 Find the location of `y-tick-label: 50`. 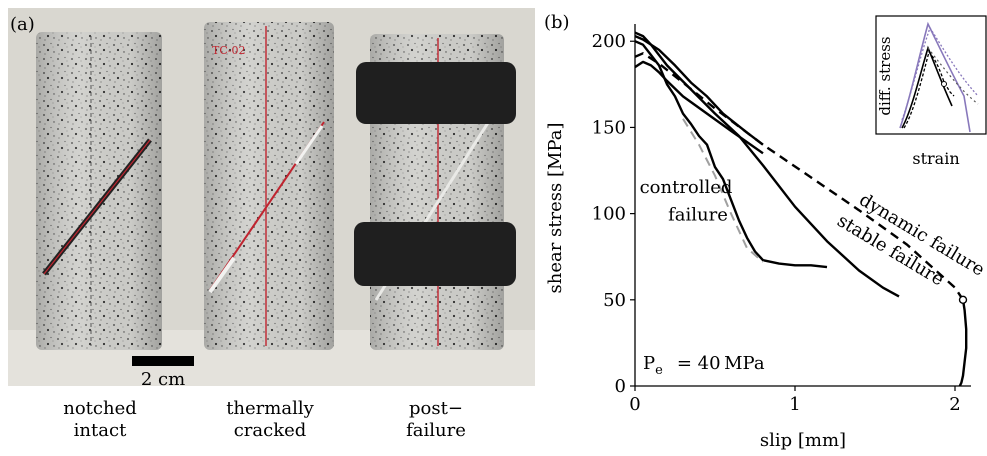

y-tick-label: 50 is located at coordinates (614, 300).